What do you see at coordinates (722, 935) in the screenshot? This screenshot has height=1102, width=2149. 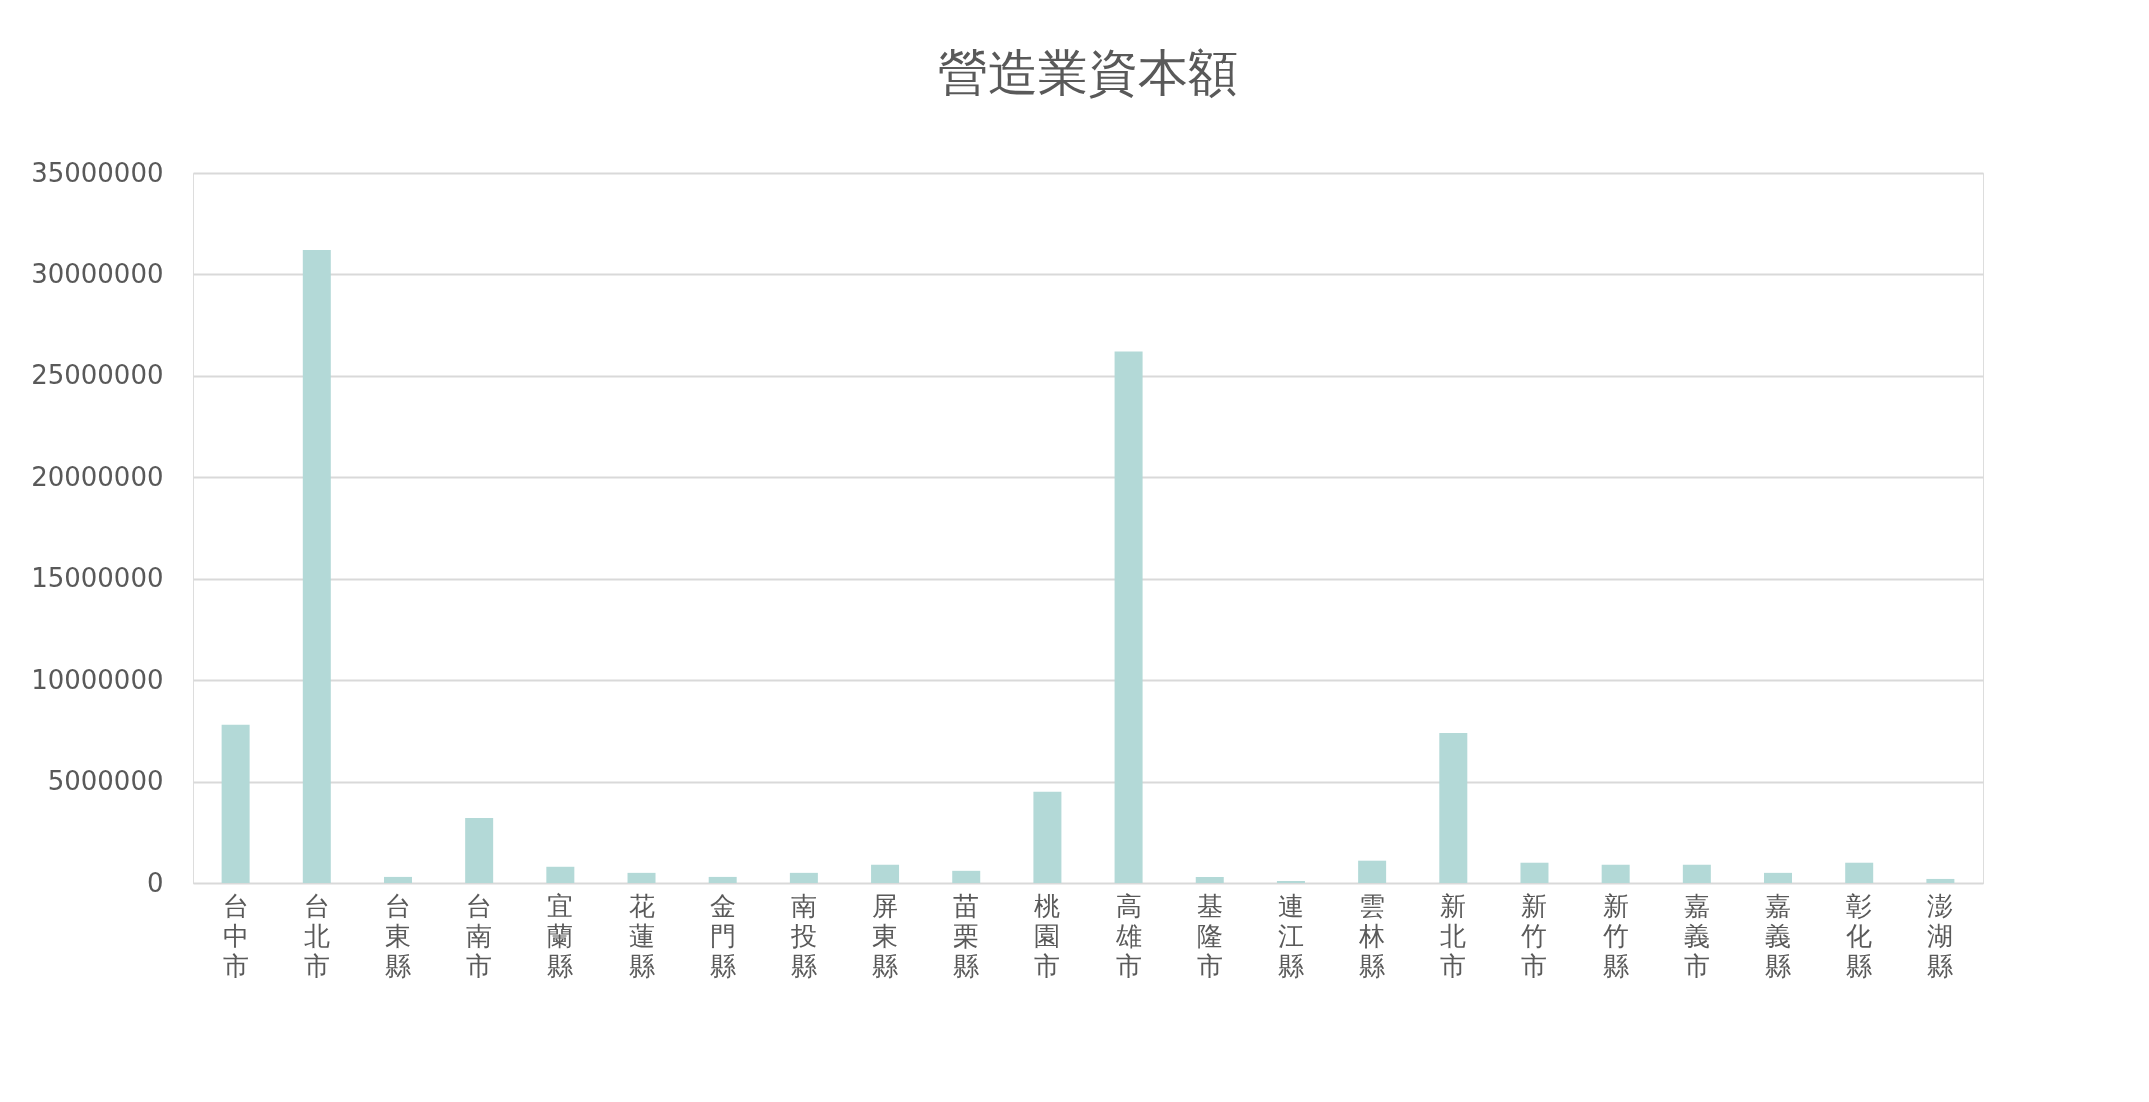 I see `x-tick-label: 金門縣` at bounding box center [722, 935].